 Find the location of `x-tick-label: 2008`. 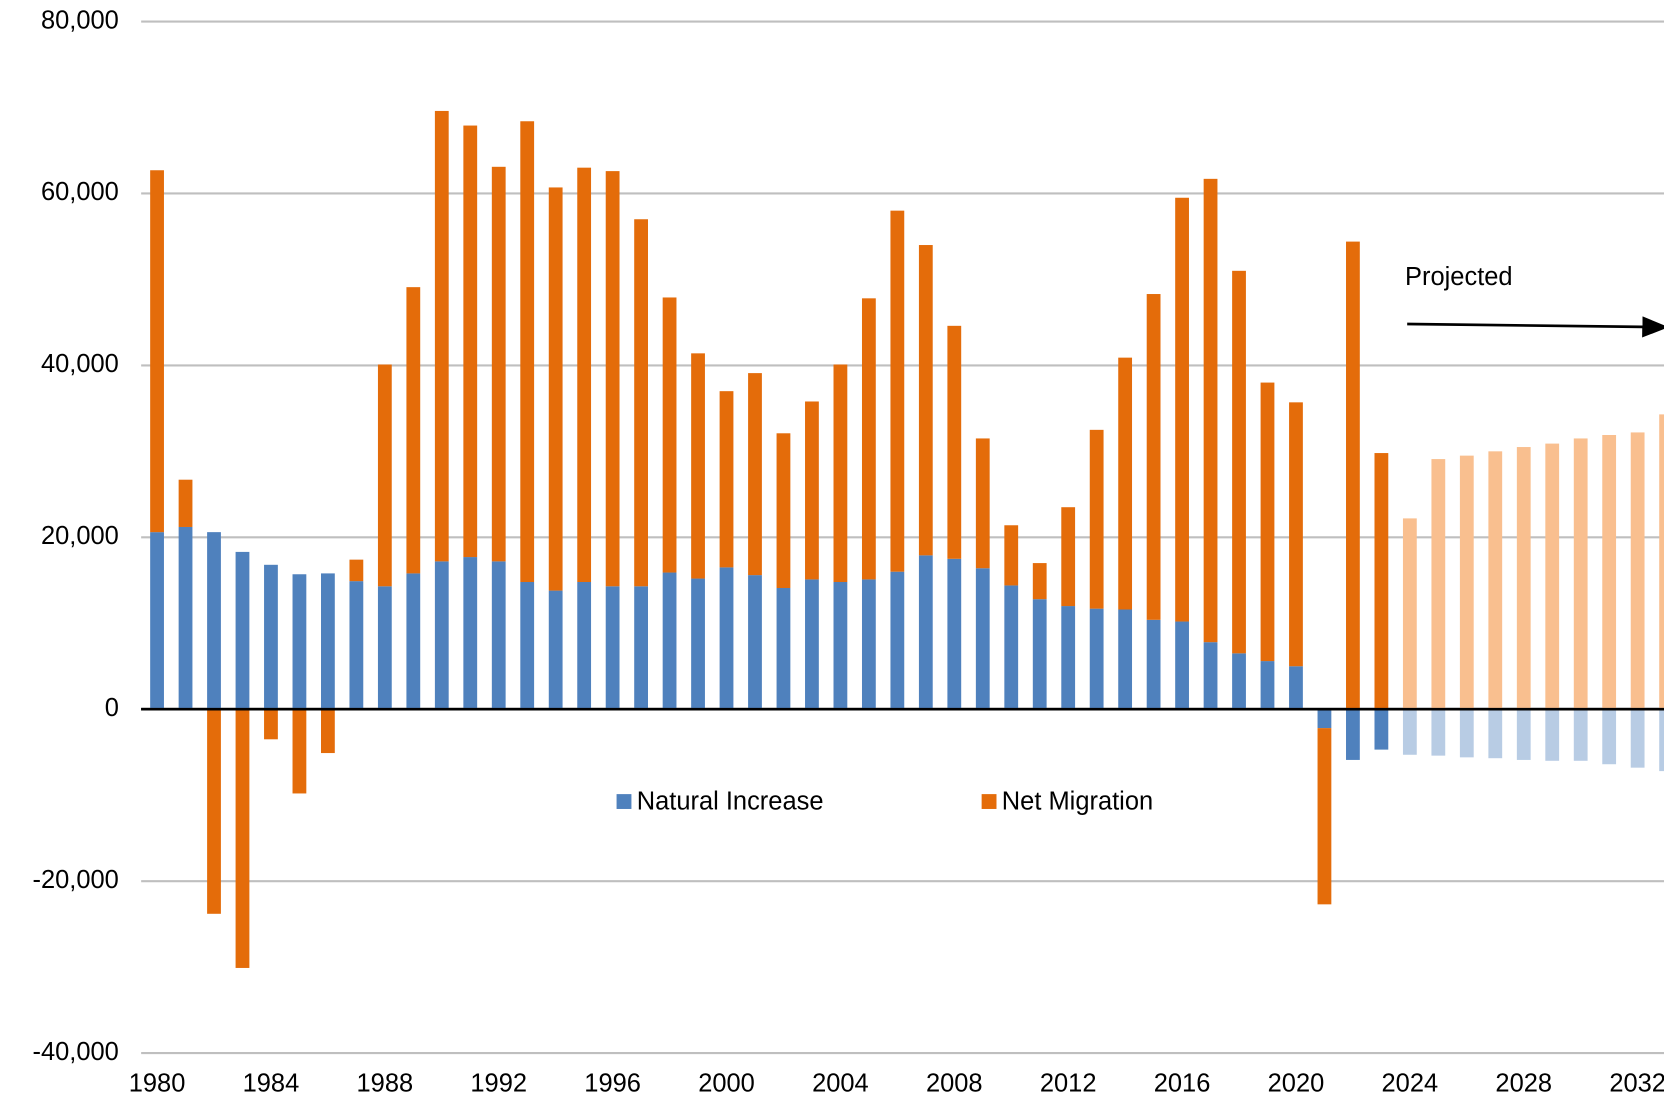

x-tick-label: 2008 is located at coordinates (954, 1084).